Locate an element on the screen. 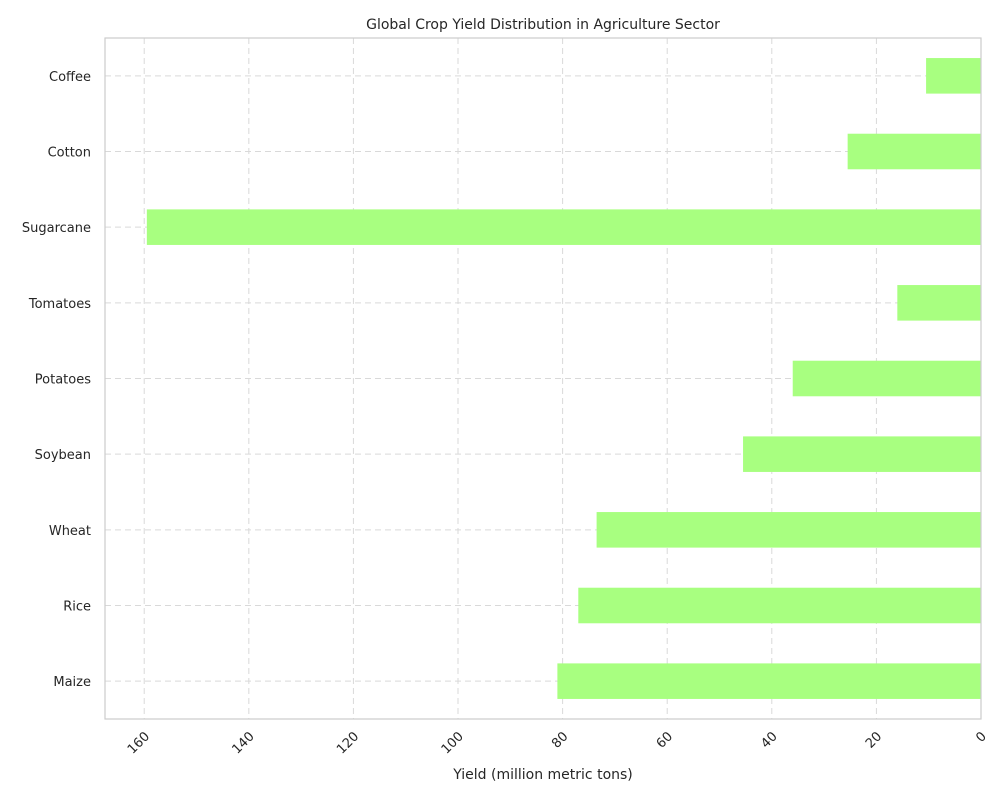 Image resolution: width=1000 pixels, height=800 pixels. y-tick-label: Maize is located at coordinates (72, 682).